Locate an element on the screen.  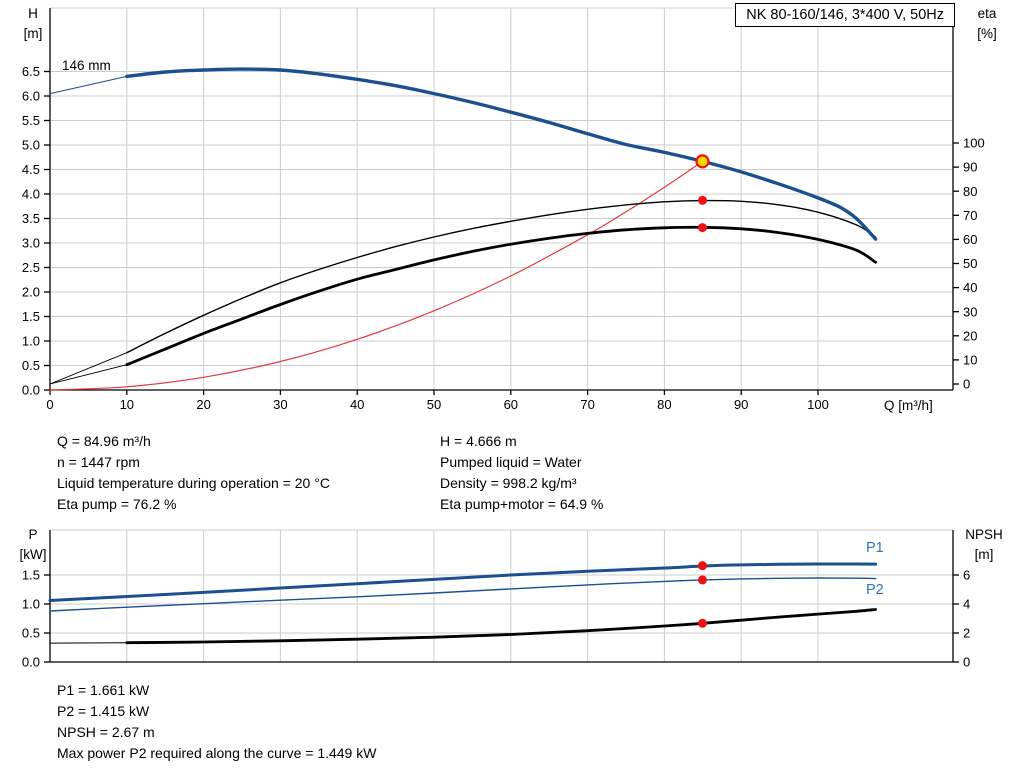
p-axis-title-unit: [kW] is located at coordinates (33, 554).